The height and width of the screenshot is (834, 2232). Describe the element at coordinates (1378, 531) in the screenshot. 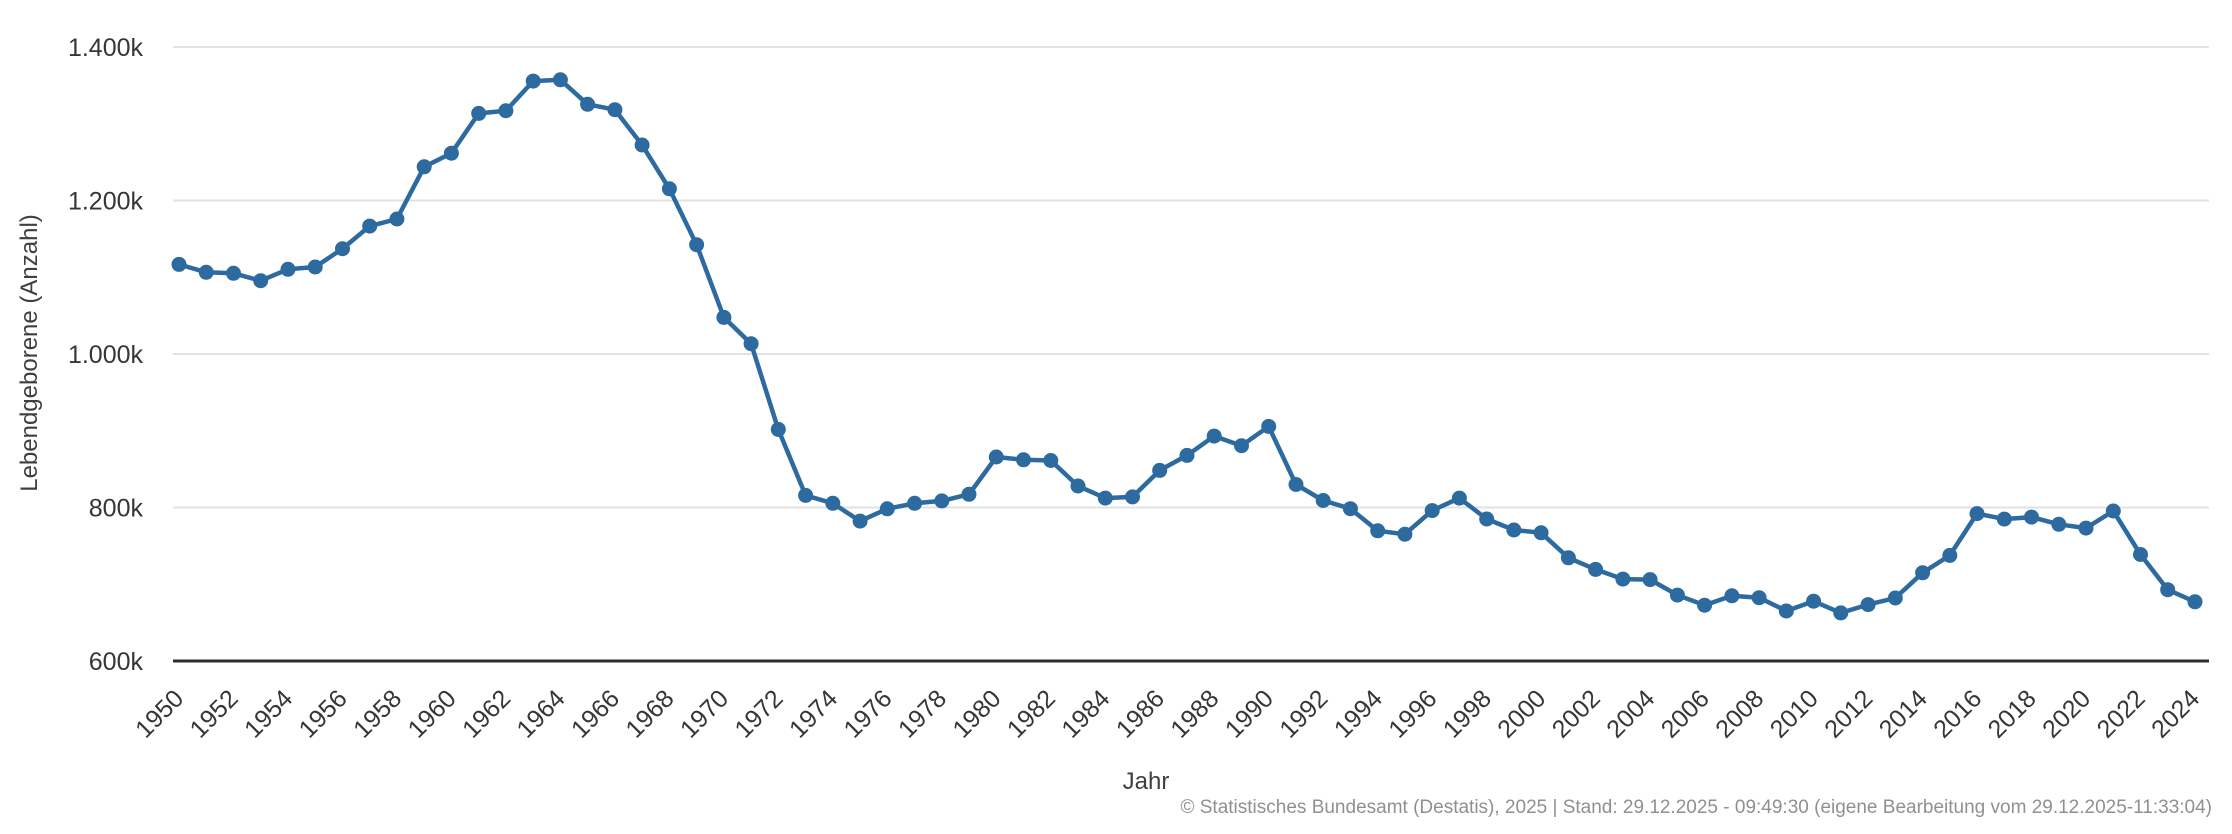

I see `data-point-1994` at that location.